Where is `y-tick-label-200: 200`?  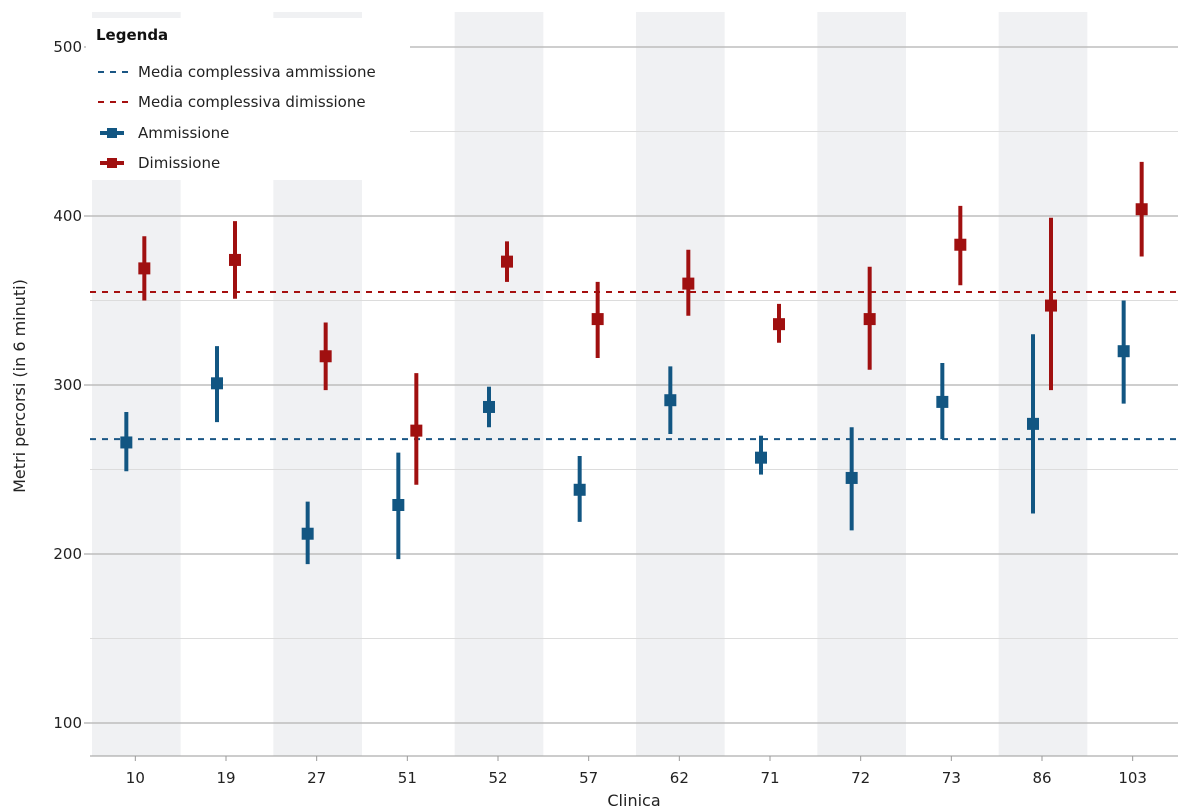 y-tick-label-200: 200 is located at coordinates (67, 554).